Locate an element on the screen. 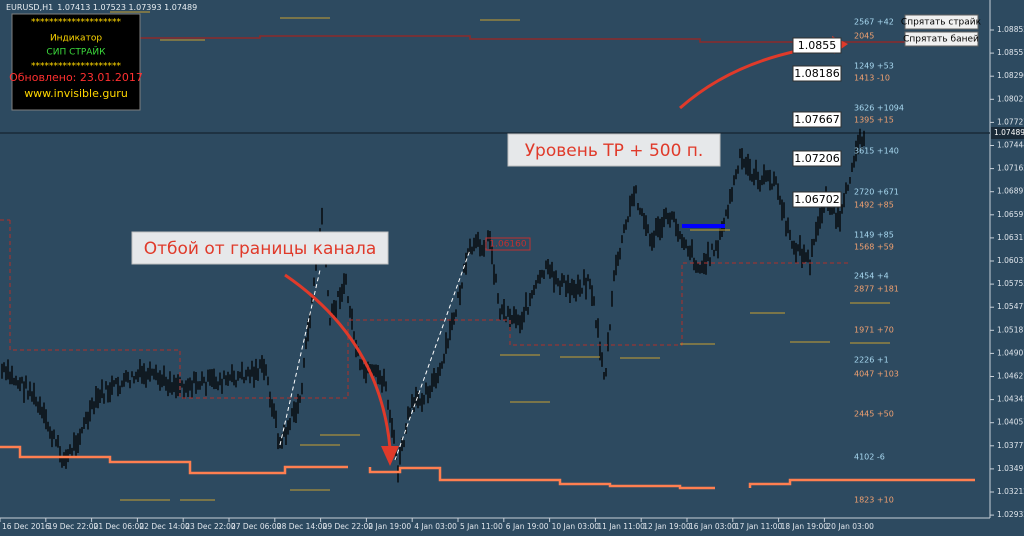  price-label: 1.06317 is located at coordinates (1010, 237).